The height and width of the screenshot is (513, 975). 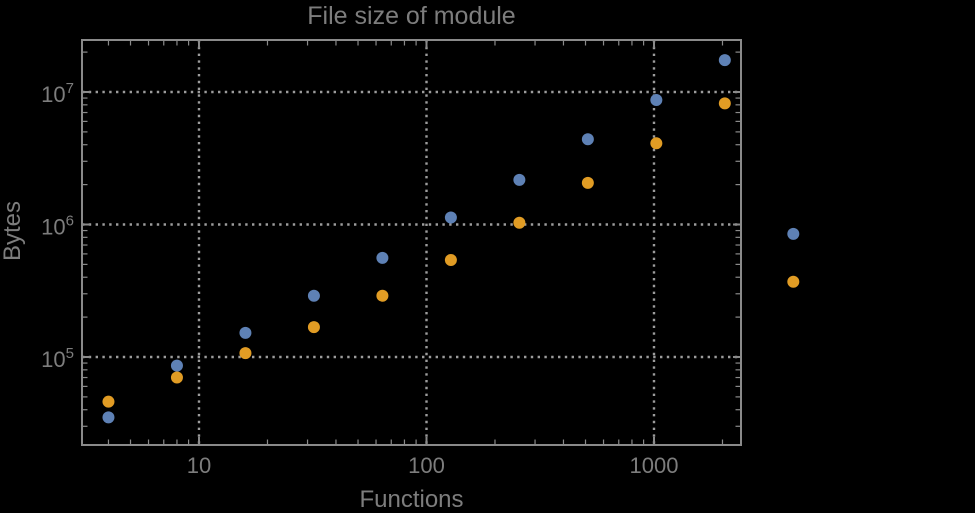 What do you see at coordinates (57, 358) in the screenshot?
I see `y-tick-label: 10⁵` at bounding box center [57, 358].